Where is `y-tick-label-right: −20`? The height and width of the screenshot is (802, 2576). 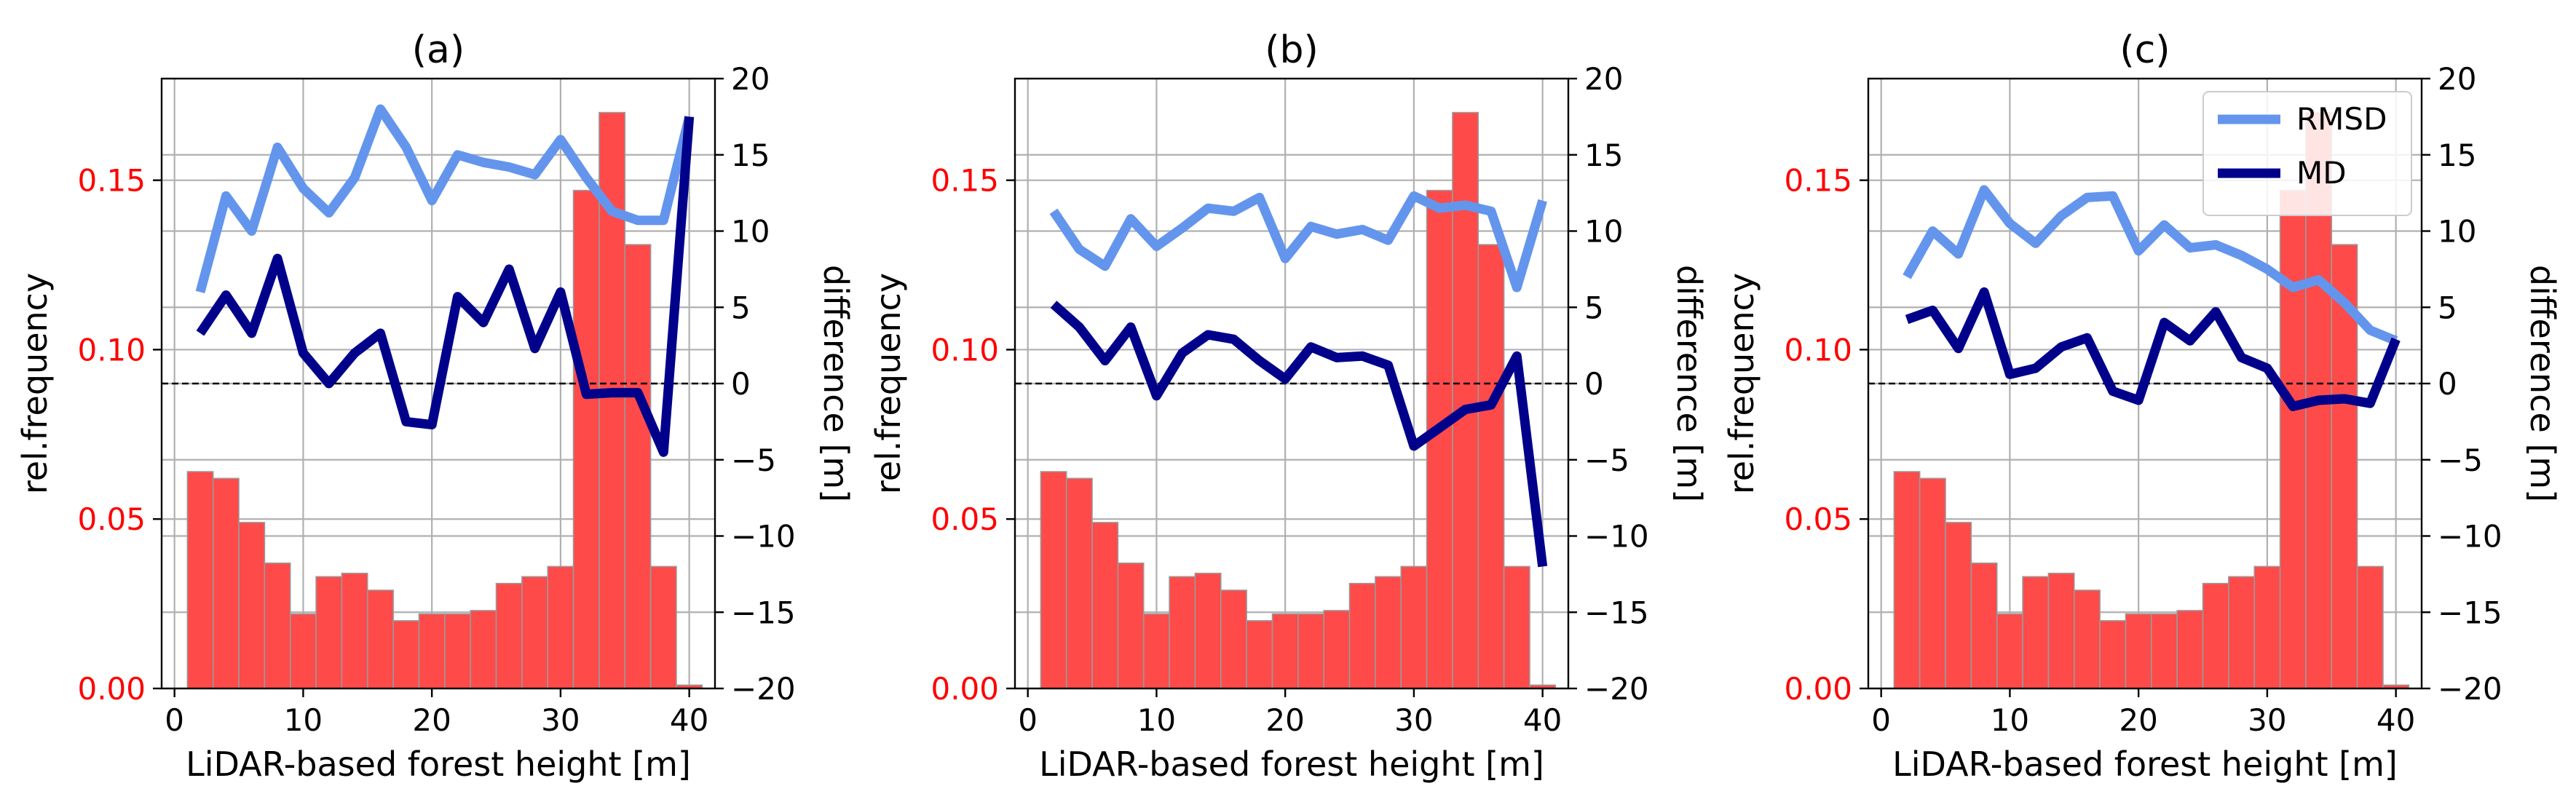 y-tick-label-right: −20 is located at coordinates (763, 689).